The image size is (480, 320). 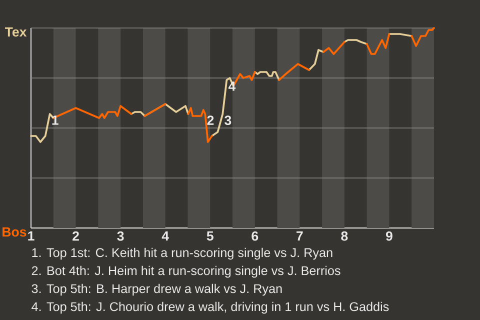 I want to click on annotation: 1, so click(x=55, y=120).